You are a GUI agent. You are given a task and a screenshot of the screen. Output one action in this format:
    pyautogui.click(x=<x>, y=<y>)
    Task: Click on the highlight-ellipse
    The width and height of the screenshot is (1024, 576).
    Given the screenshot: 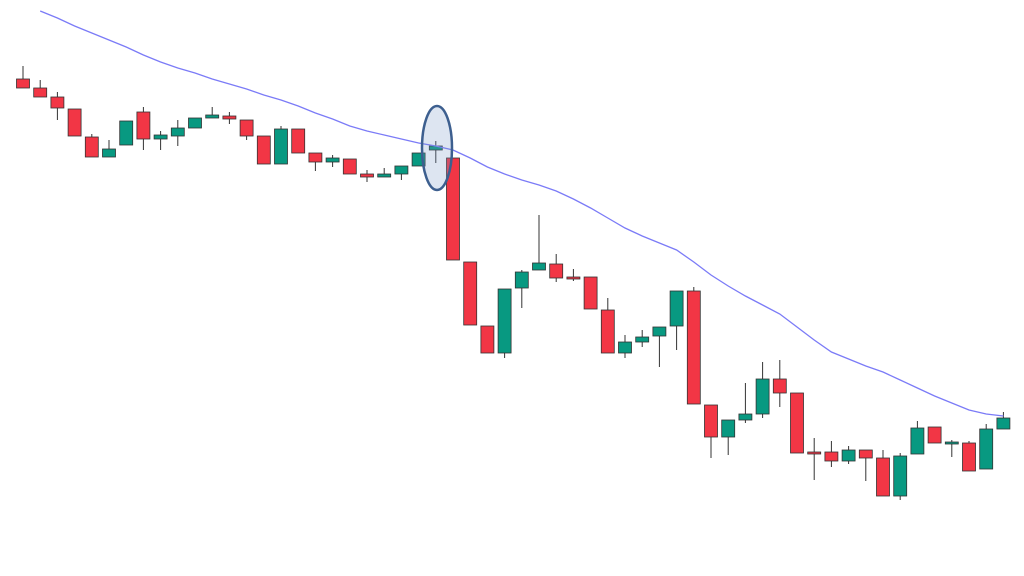 What is the action you would take?
    pyautogui.click(x=437, y=148)
    